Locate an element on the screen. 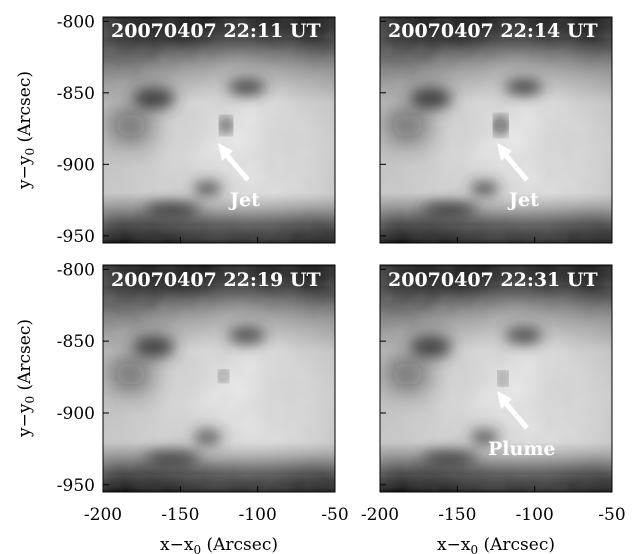  x-axis-label-right: x−x0 (Arcsec) is located at coordinates (496, 544).